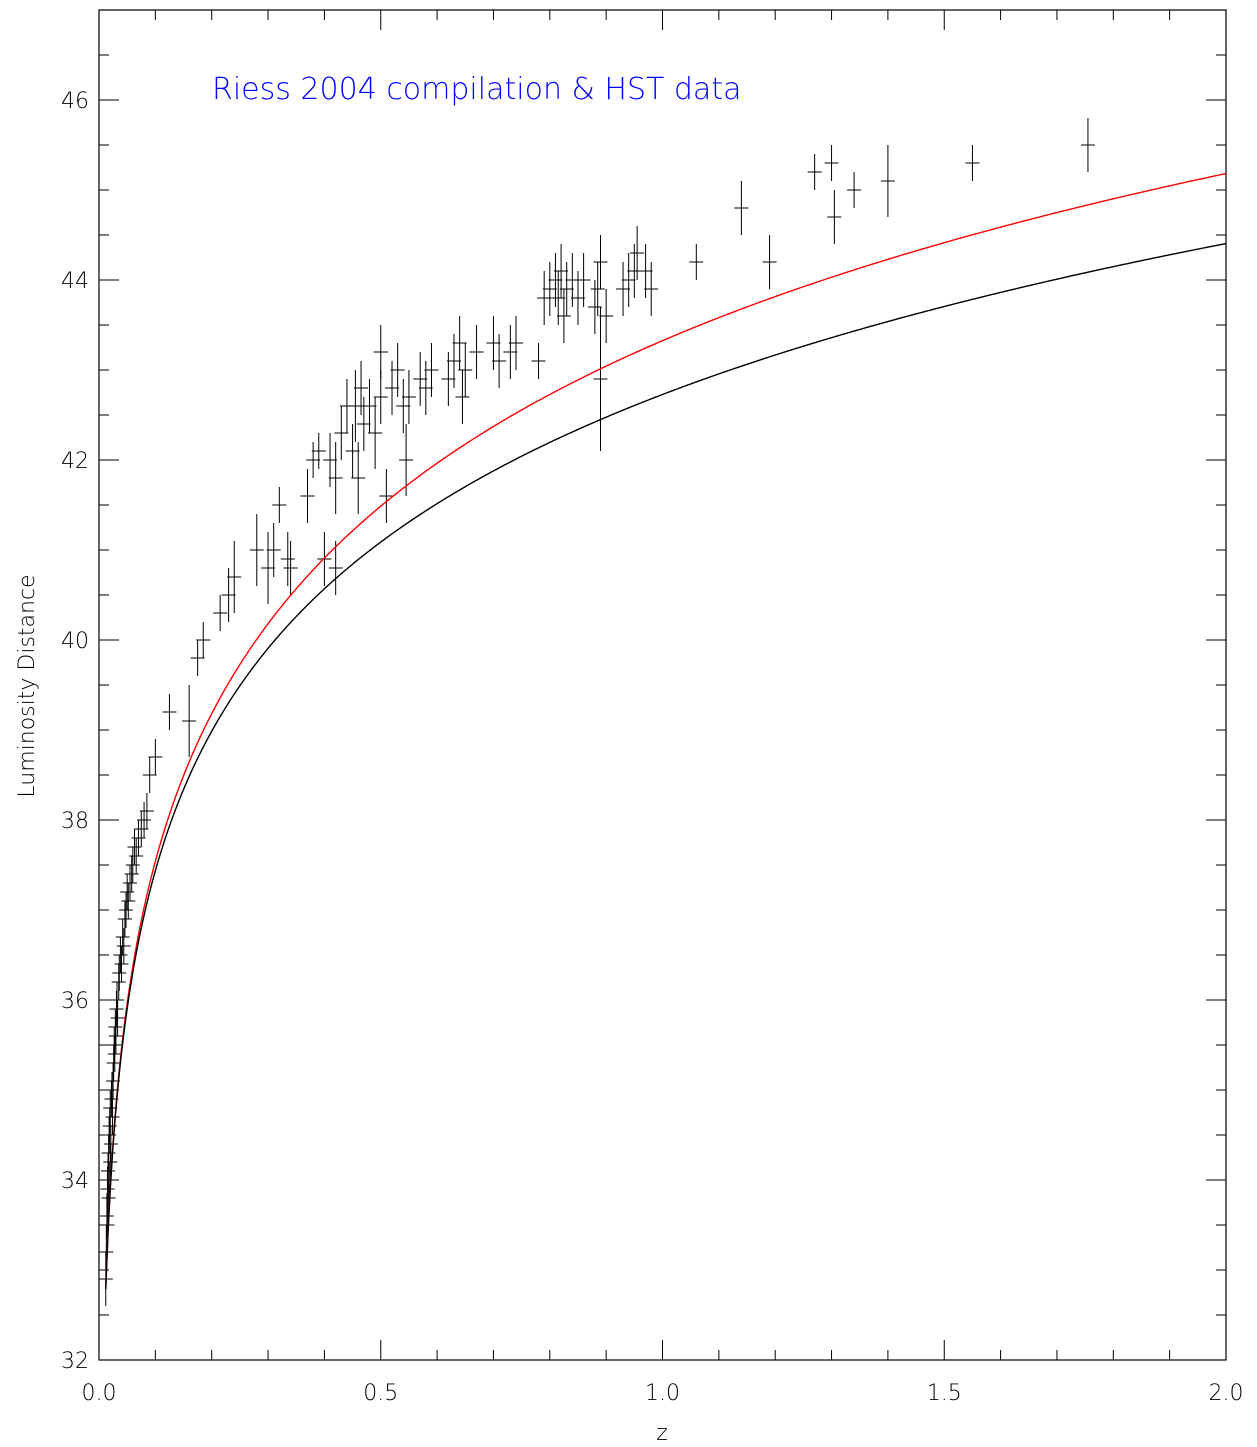 This screenshot has width=1257, height=1447. I want to click on y-tick-label: 42, so click(75, 461).